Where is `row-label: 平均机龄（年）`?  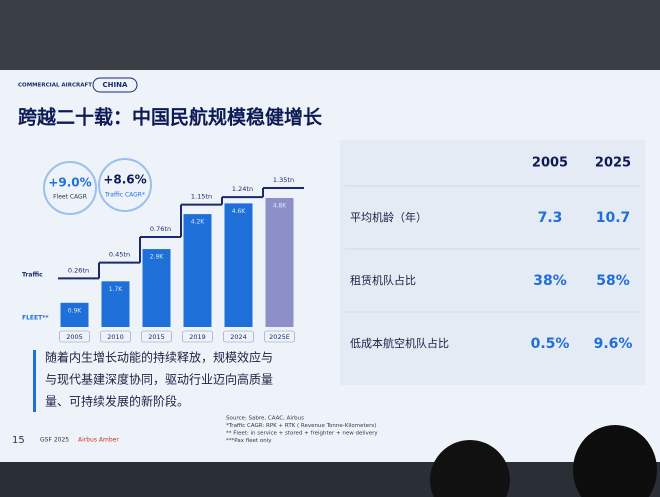 row-label: 平均机龄（年） is located at coordinates (388, 217).